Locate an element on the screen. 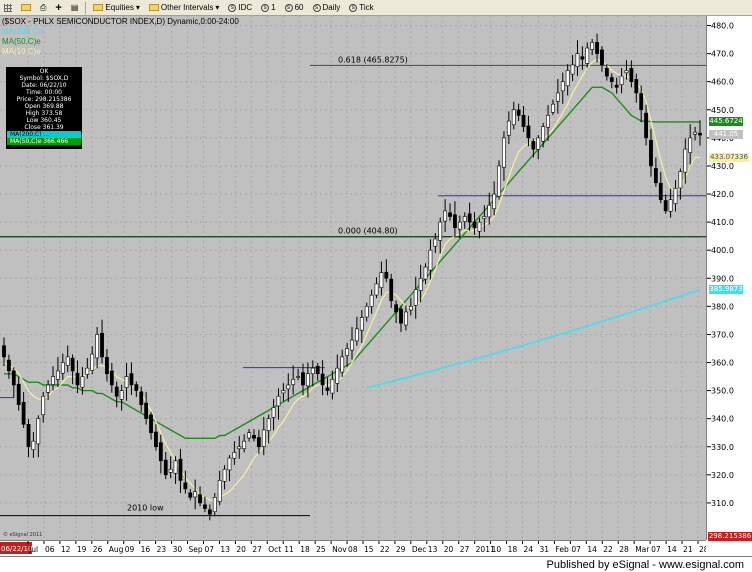 The width and height of the screenshot is (752, 572). equities-menu: Equities ▾ is located at coordinates (116, 7).